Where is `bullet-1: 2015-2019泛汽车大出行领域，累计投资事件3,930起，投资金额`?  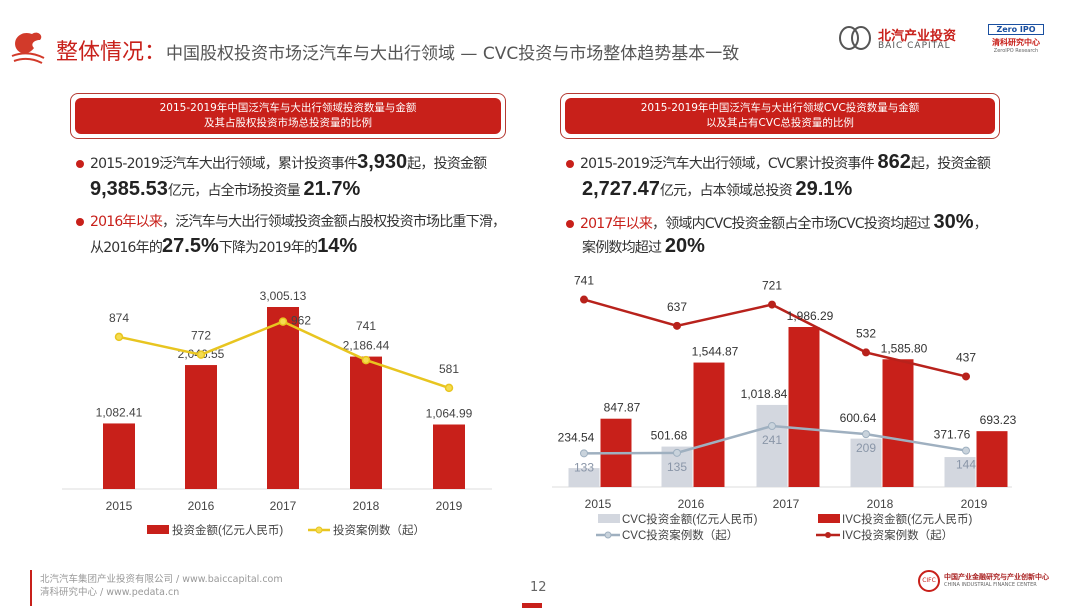 bullet-1: 2015-2019泛汽车大出行领域，累计投资事件3,930起，投资金额 is located at coordinates (281, 163).